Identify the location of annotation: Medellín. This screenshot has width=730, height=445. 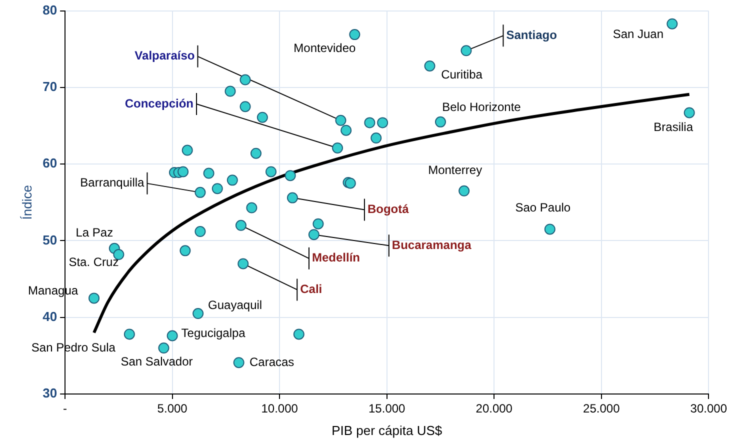
(336, 257).